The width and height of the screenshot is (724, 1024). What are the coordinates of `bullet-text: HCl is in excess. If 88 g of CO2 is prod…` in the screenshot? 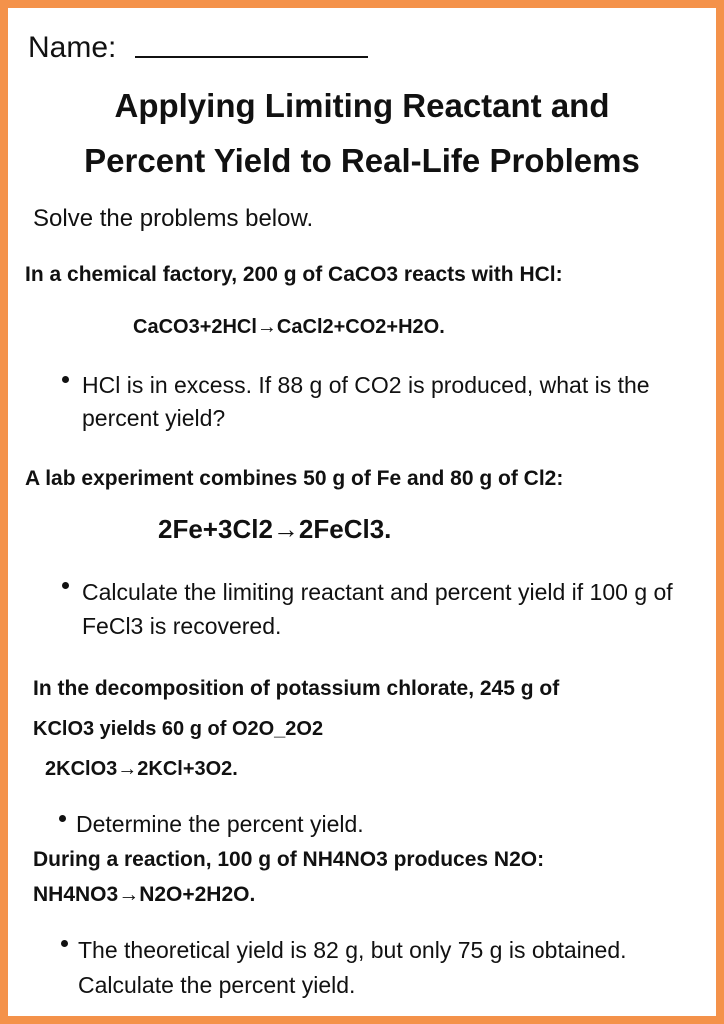 It's located at (366, 401).